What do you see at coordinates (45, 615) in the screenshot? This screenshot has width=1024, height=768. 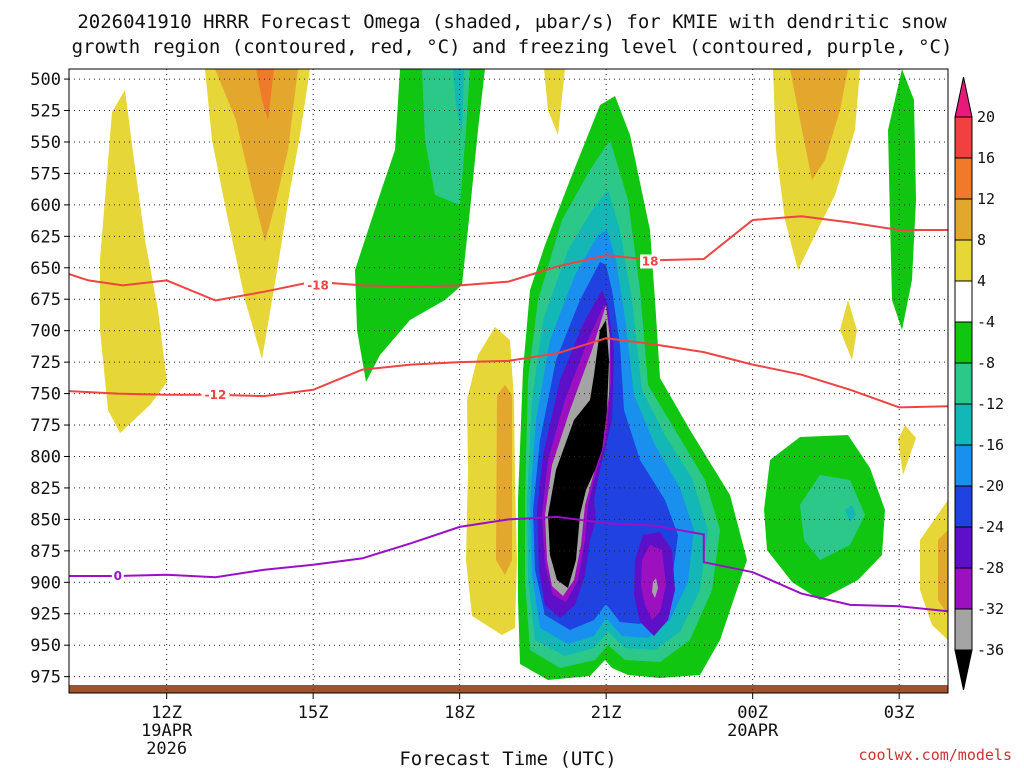 I see `y-tick-label: 925` at bounding box center [45, 615].